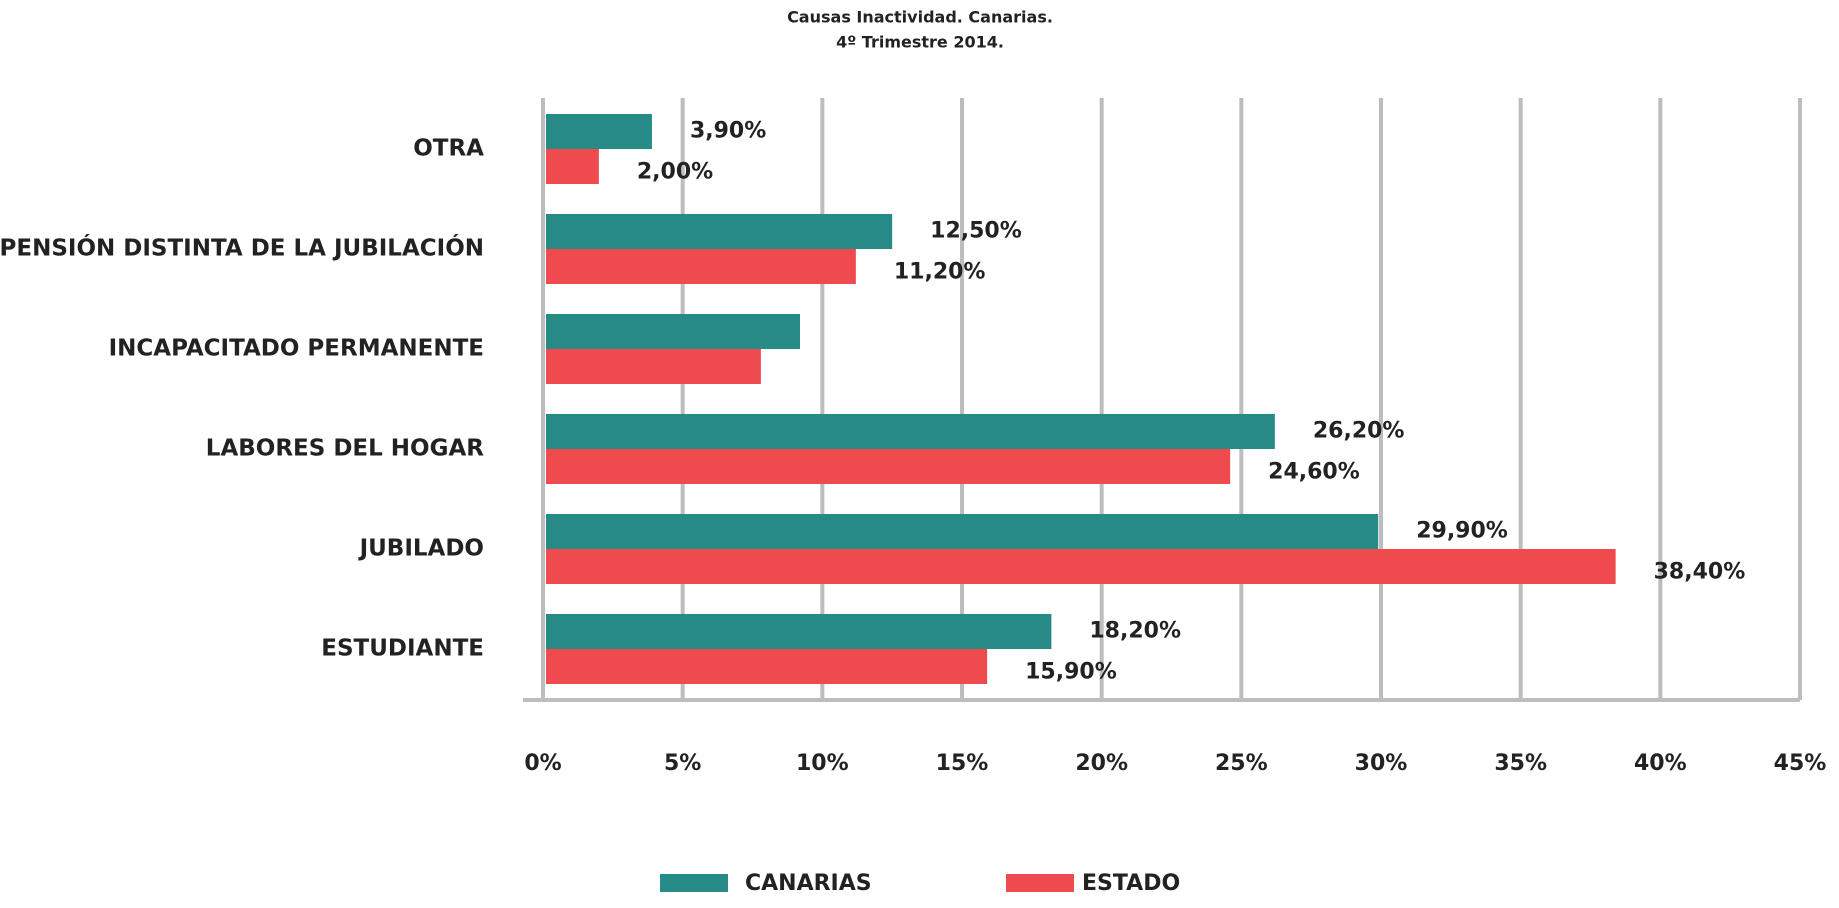  What do you see at coordinates (976, 231) in the screenshot?
I see `value-label: 12,50%` at bounding box center [976, 231].